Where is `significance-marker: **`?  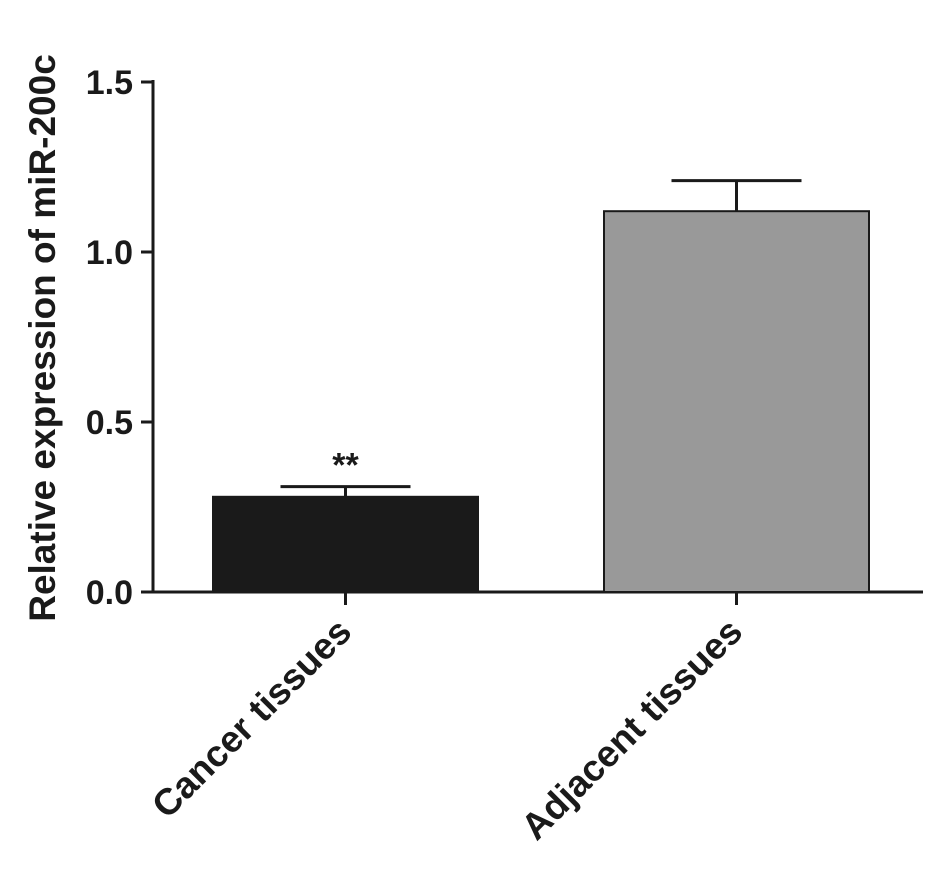
significance-marker: ** is located at coordinates (345, 466).